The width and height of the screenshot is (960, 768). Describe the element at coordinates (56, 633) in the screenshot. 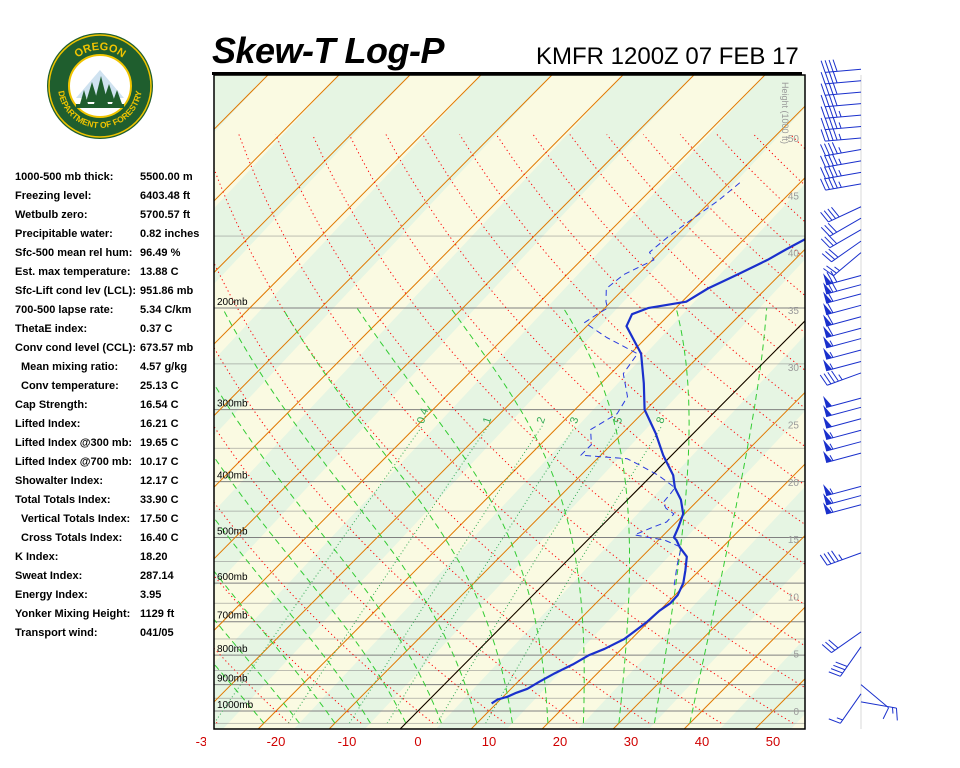

I see `index-label: Transport wind:` at that location.